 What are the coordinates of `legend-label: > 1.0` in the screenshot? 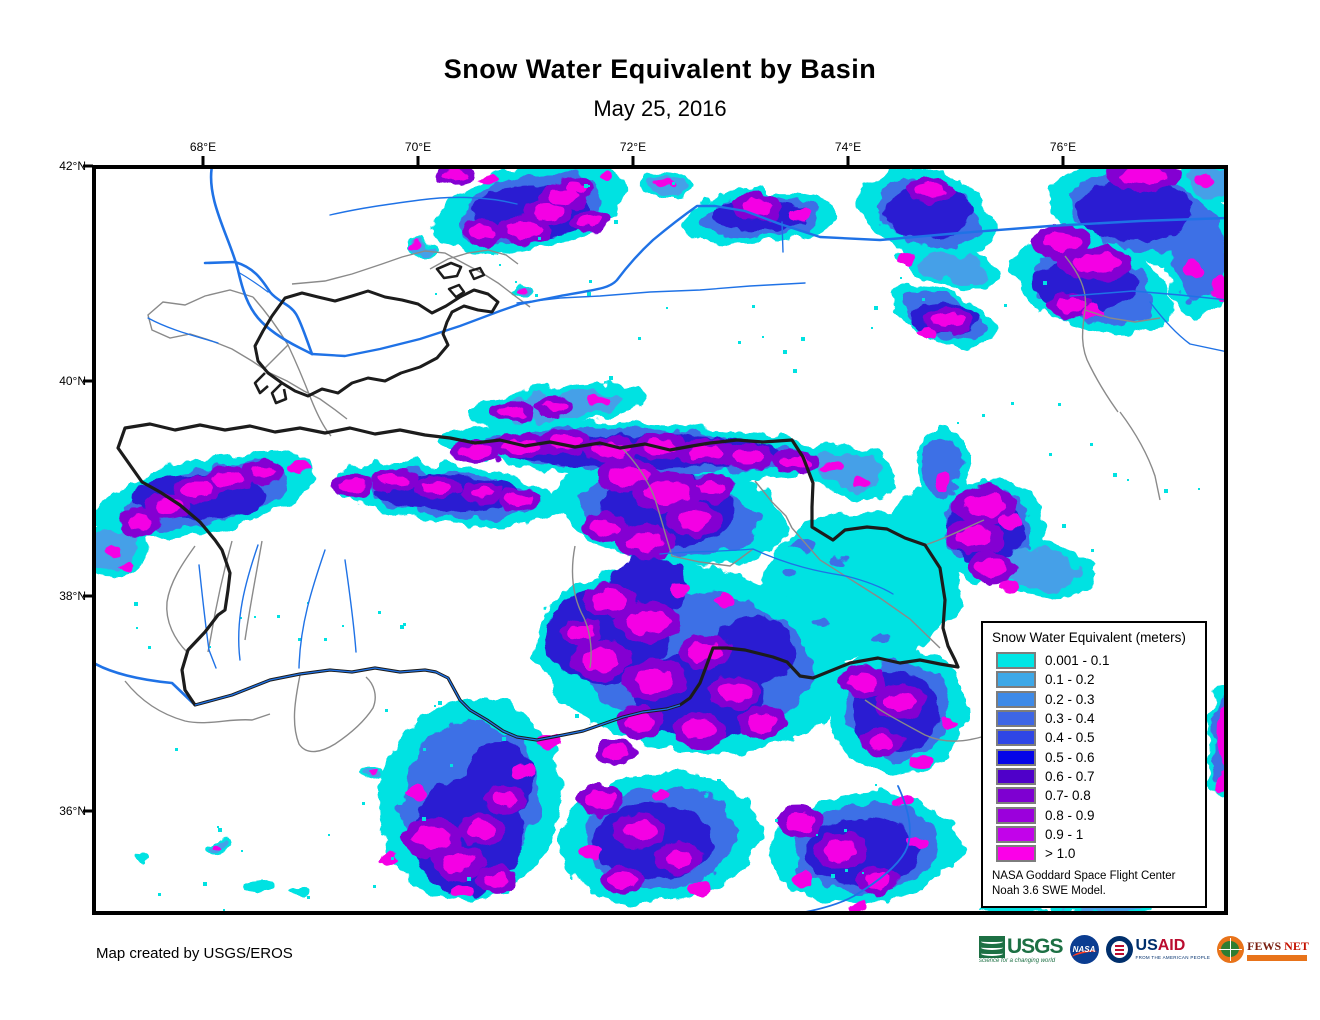 It's located at (1060, 854).